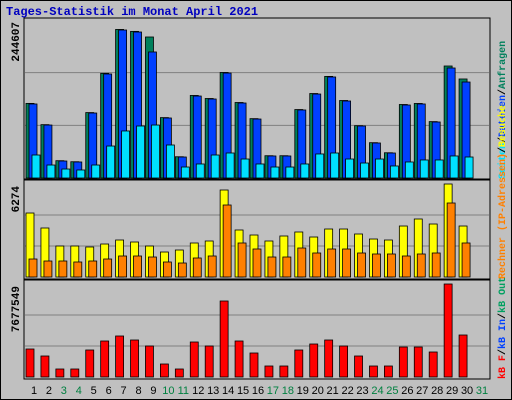 The width and height of the screenshot is (512, 400). I want to click on x-tick-label: 12, so click(198, 391).